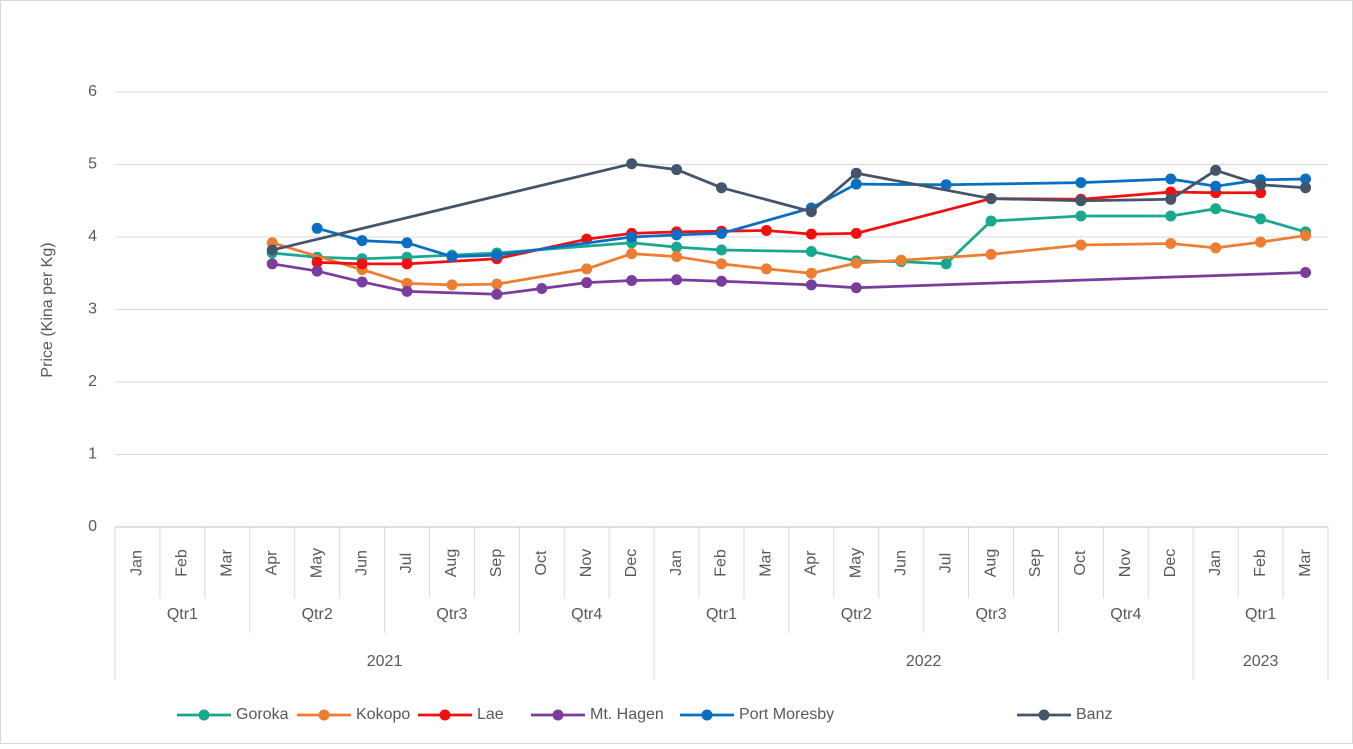 The height and width of the screenshot is (749, 1353). Describe the element at coordinates (137, 563) in the screenshot. I see `x-tick-label: Jan` at that location.